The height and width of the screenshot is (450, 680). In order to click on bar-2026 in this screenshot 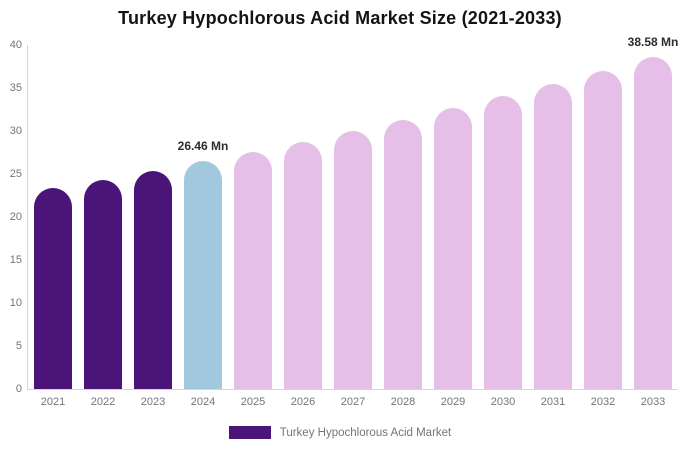, I will do `click(303, 265)`.